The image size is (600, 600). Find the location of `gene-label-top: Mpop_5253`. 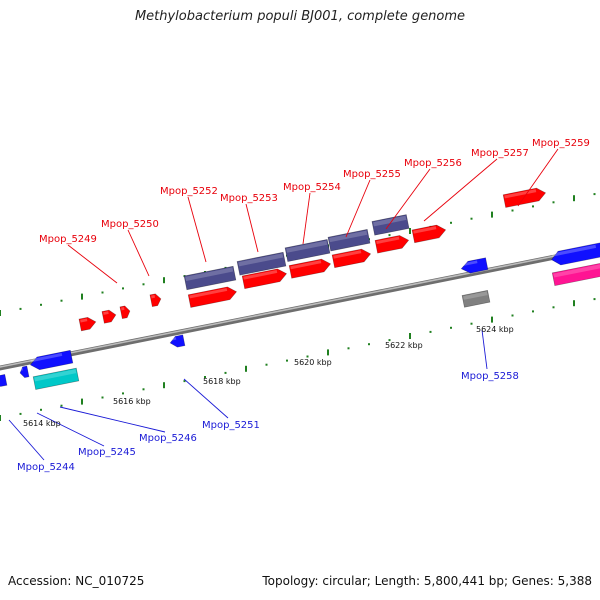

gene-label-top: Mpop_5253 is located at coordinates (249, 198).